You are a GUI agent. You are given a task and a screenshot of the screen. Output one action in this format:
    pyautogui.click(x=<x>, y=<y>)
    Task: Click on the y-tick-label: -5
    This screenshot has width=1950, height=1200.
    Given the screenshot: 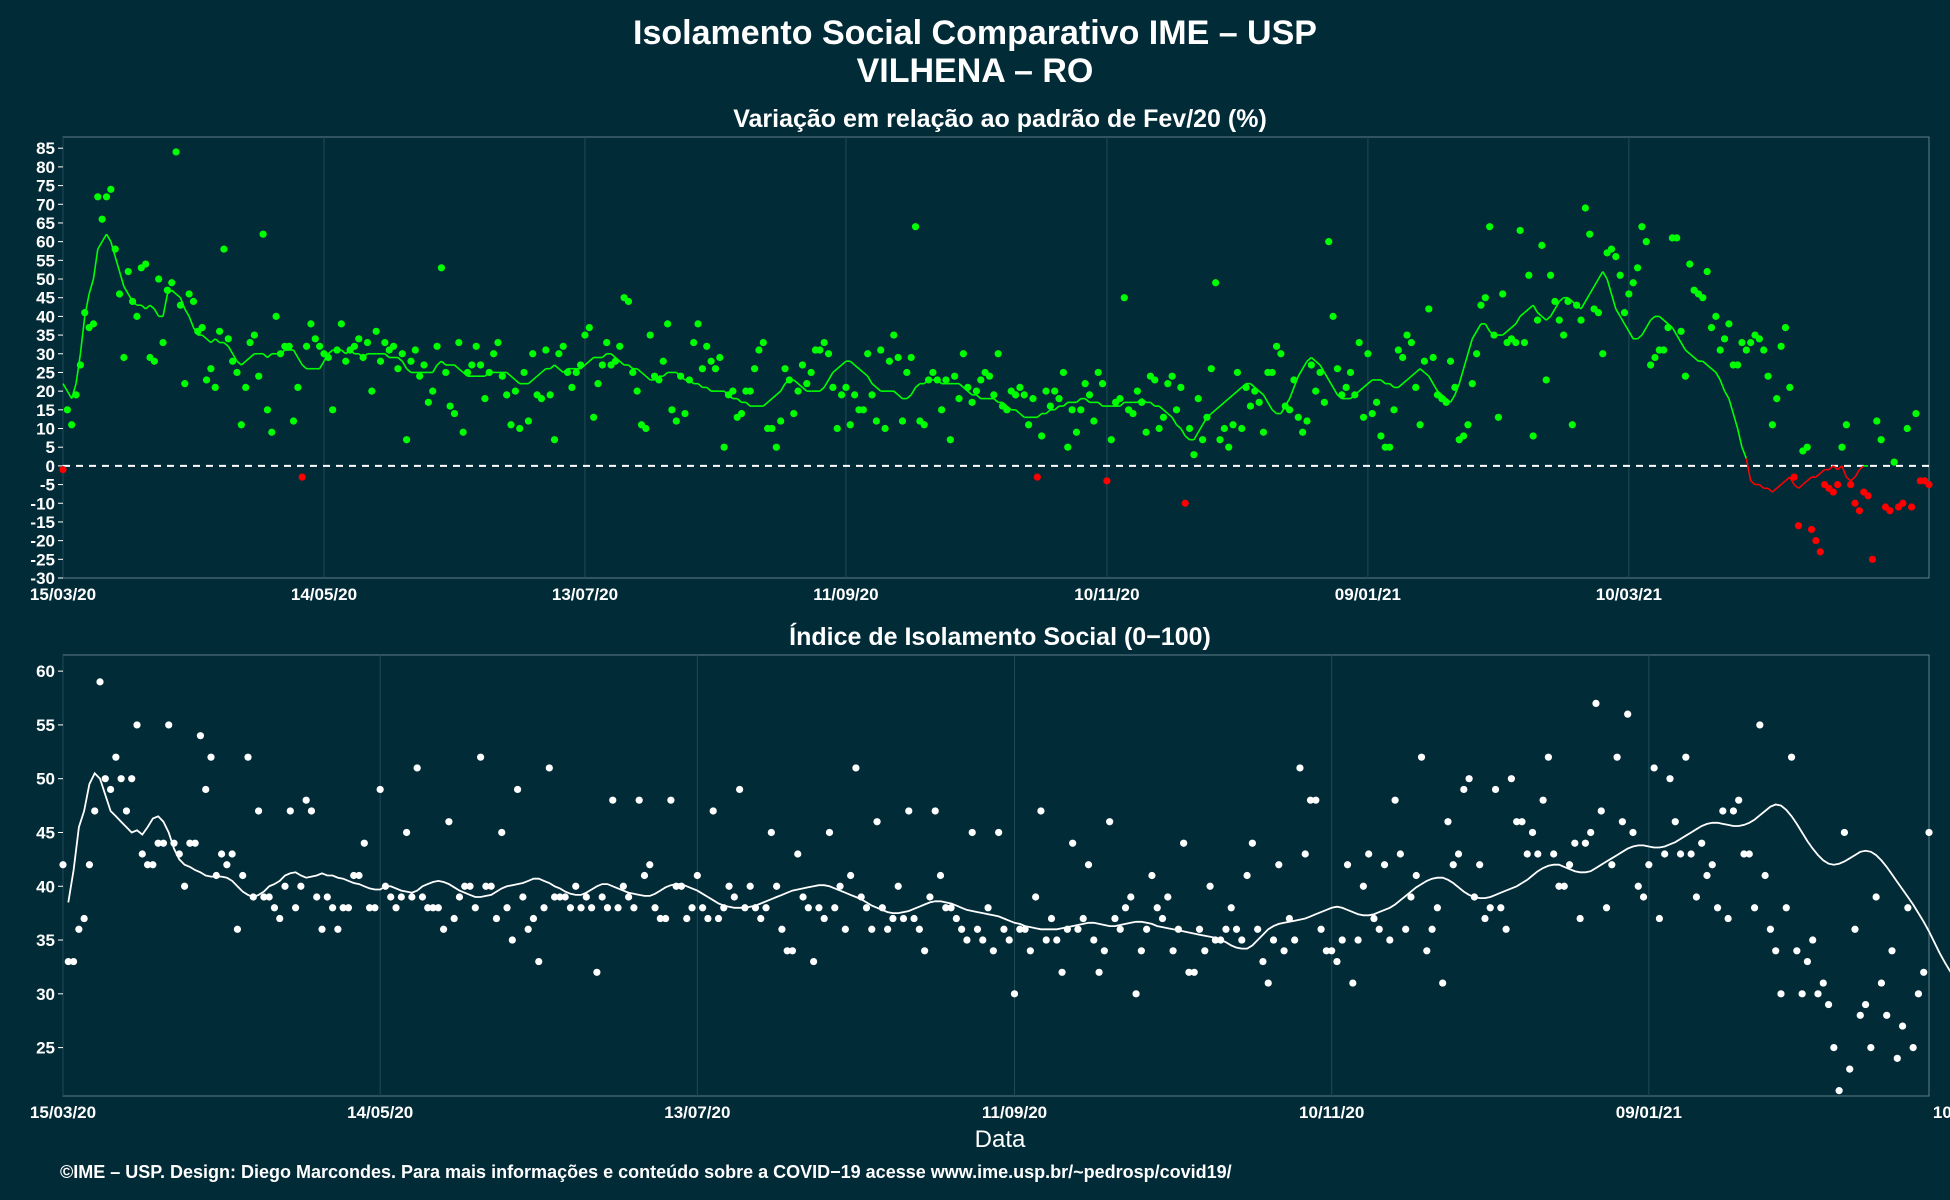 What is the action you would take?
    pyautogui.click(x=47, y=485)
    